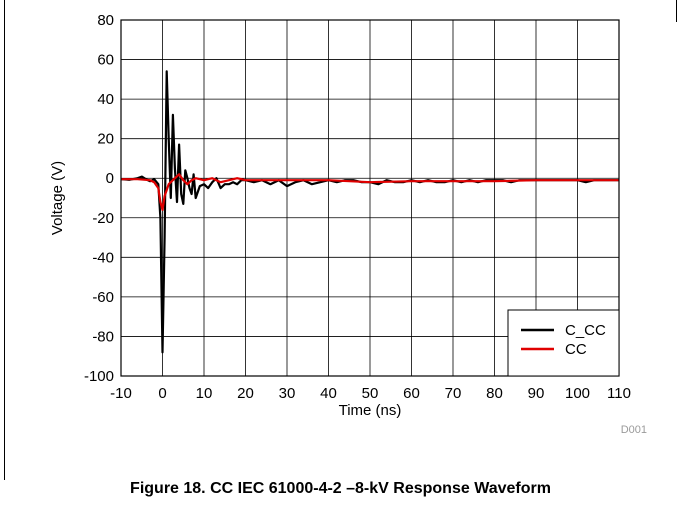 The width and height of the screenshot is (681, 510). I want to click on y-tick-label: 20, so click(105, 139).